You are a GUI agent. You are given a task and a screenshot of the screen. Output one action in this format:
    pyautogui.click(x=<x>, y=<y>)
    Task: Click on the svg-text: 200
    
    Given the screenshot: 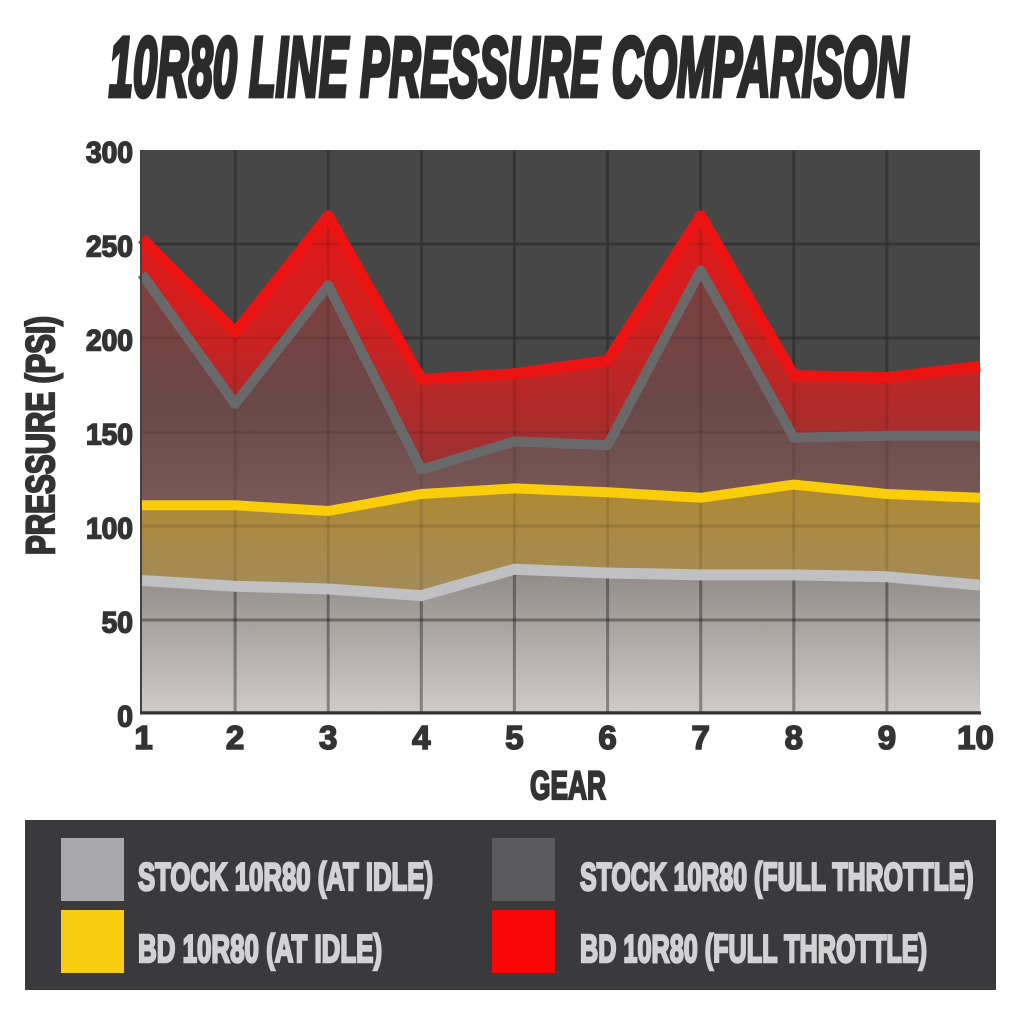 What is the action you would take?
    pyautogui.click(x=109, y=341)
    